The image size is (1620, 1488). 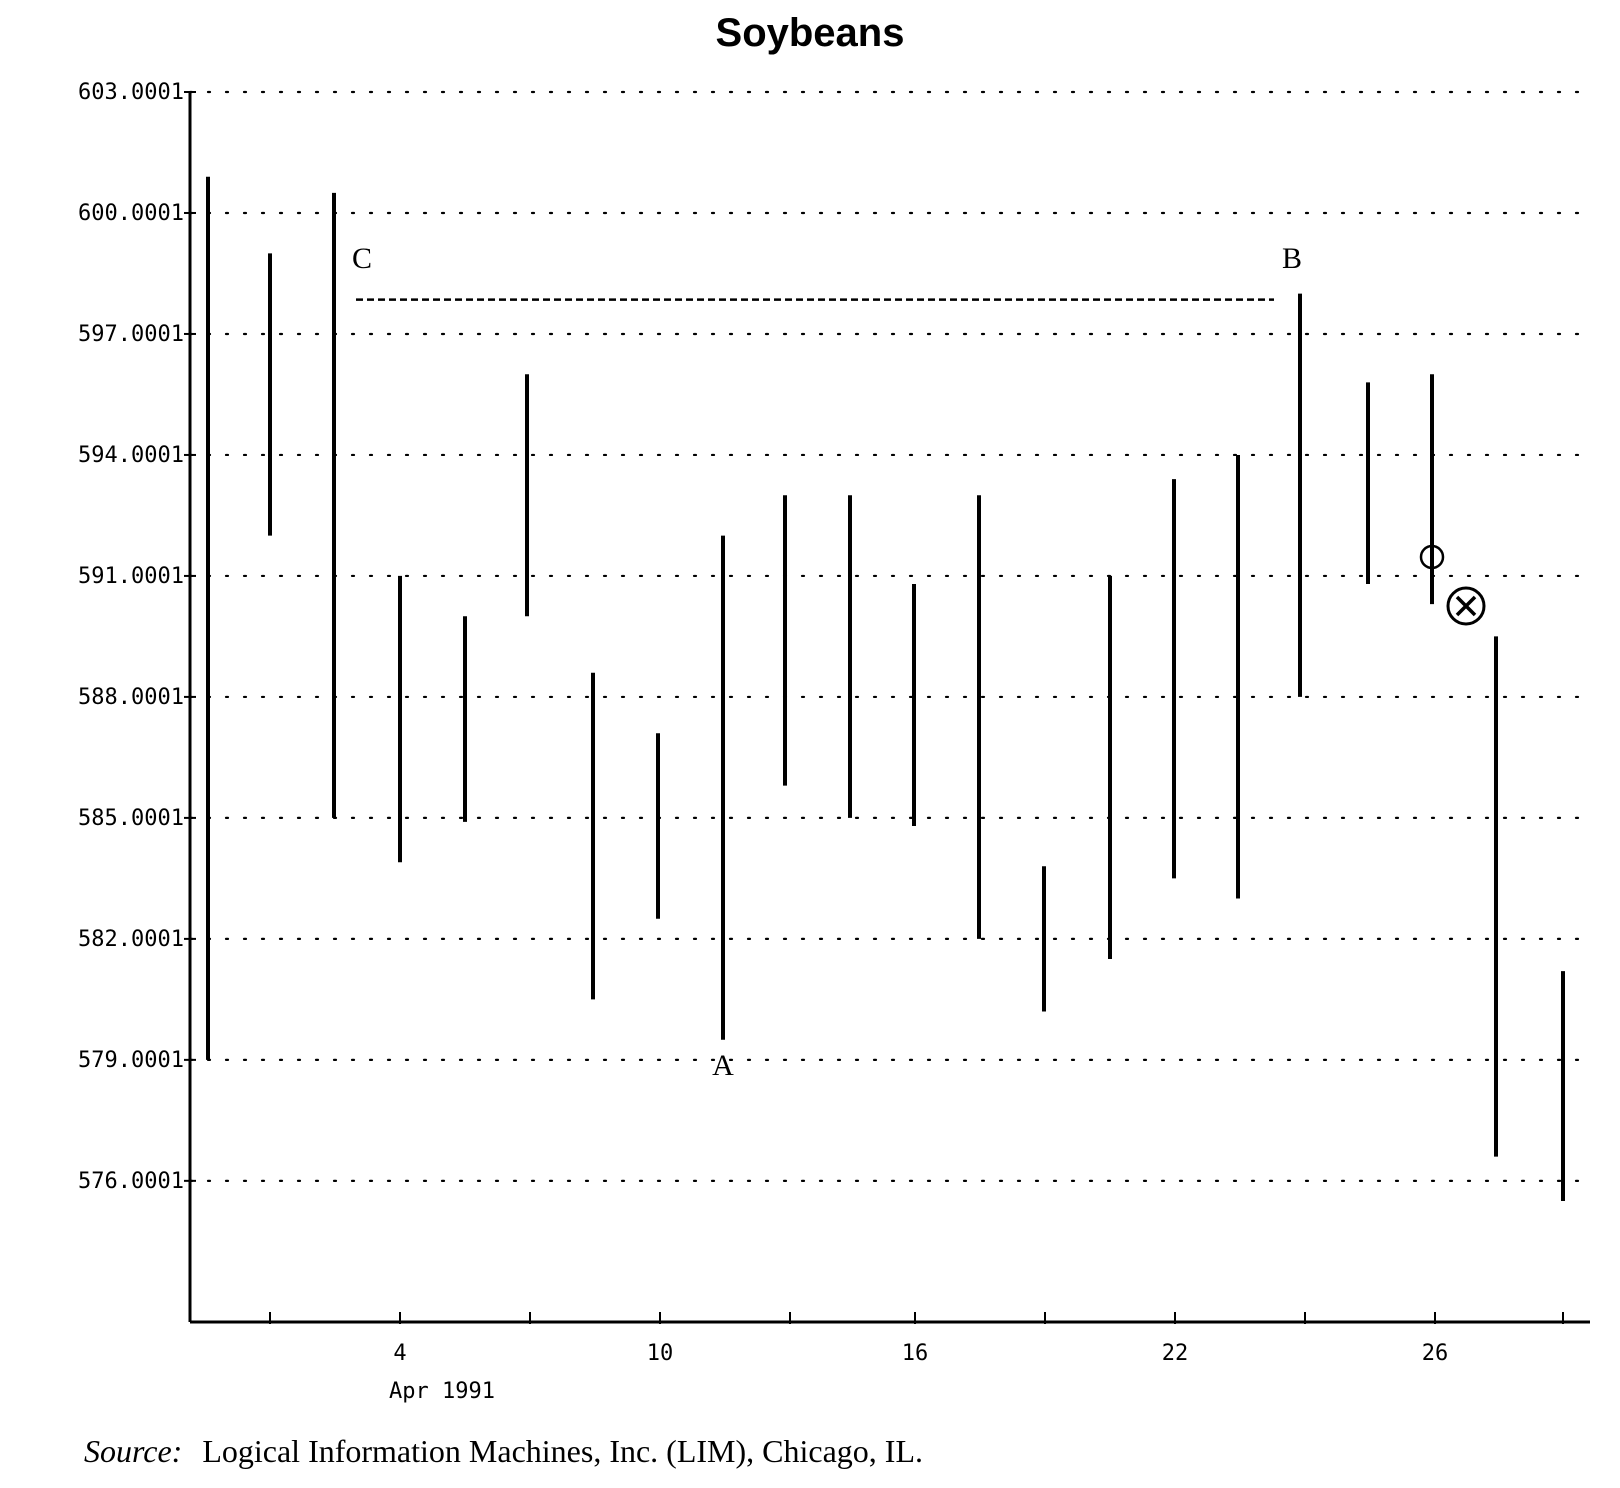 What do you see at coordinates (916, 1339) in the screenshot?
I see `x-axis-ticks: 4 10 16 22 26` at bounding box center [916, 1339].